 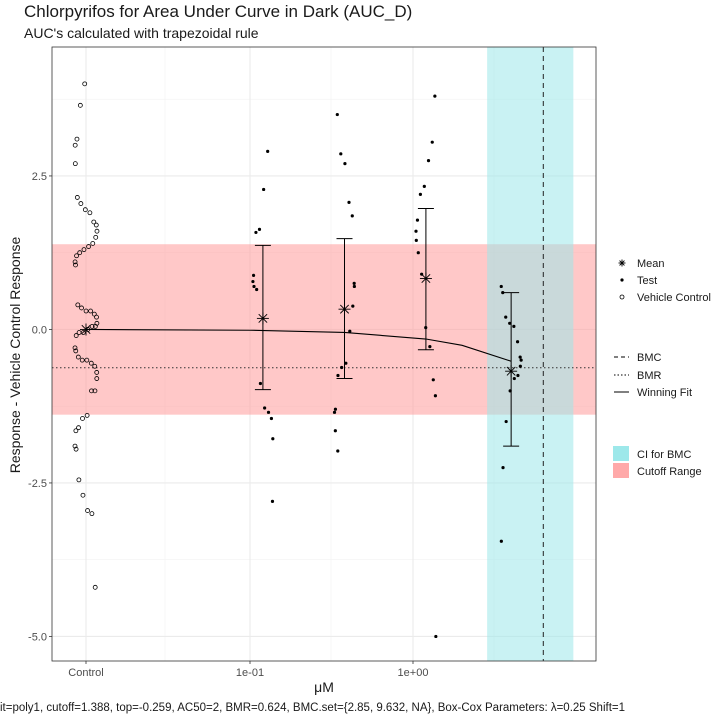 I want to click on y-tick-label: -5.0, so click(x=37, y=637).